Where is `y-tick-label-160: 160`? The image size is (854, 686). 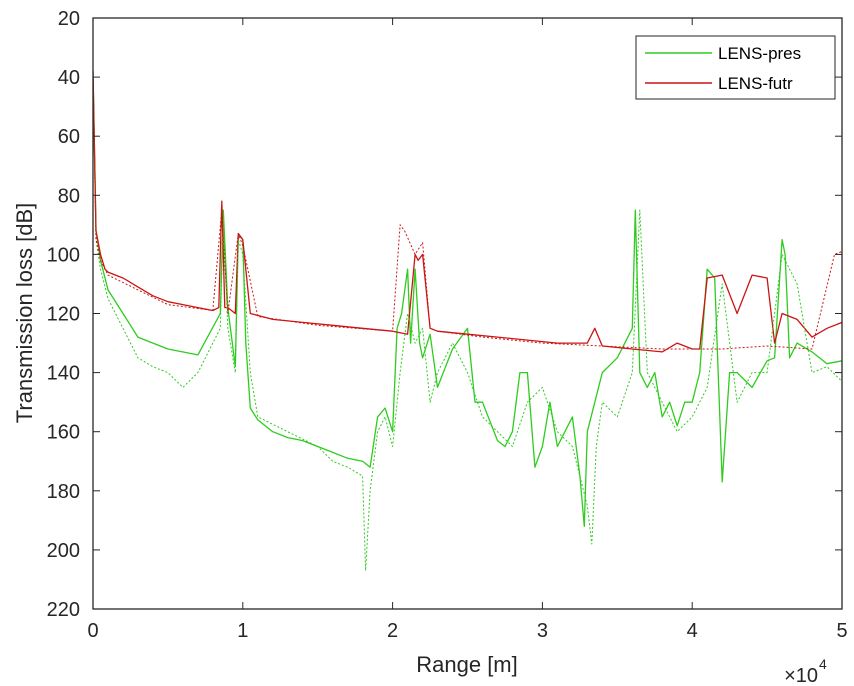
y-tick-label-160: 160 is located at coordinates (63, 433).